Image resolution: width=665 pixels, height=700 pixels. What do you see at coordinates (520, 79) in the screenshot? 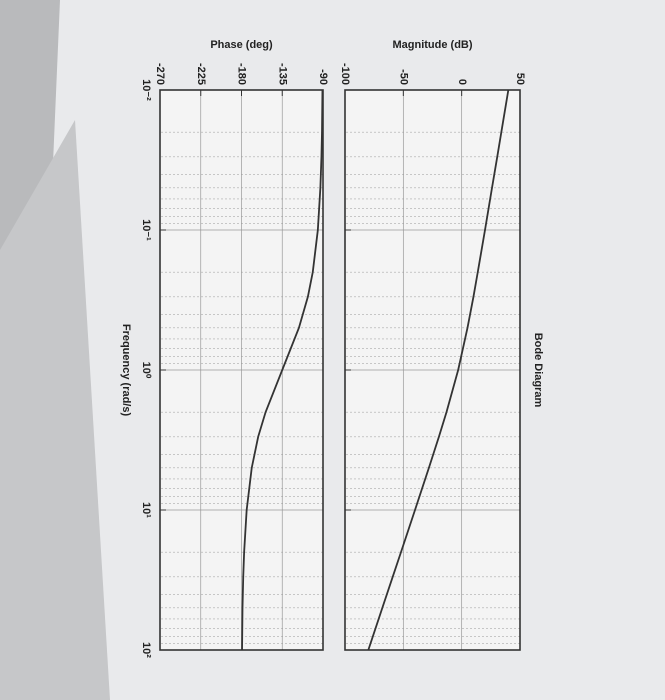
I see `y-tick-label: 50` at bounding box center [520, 79].